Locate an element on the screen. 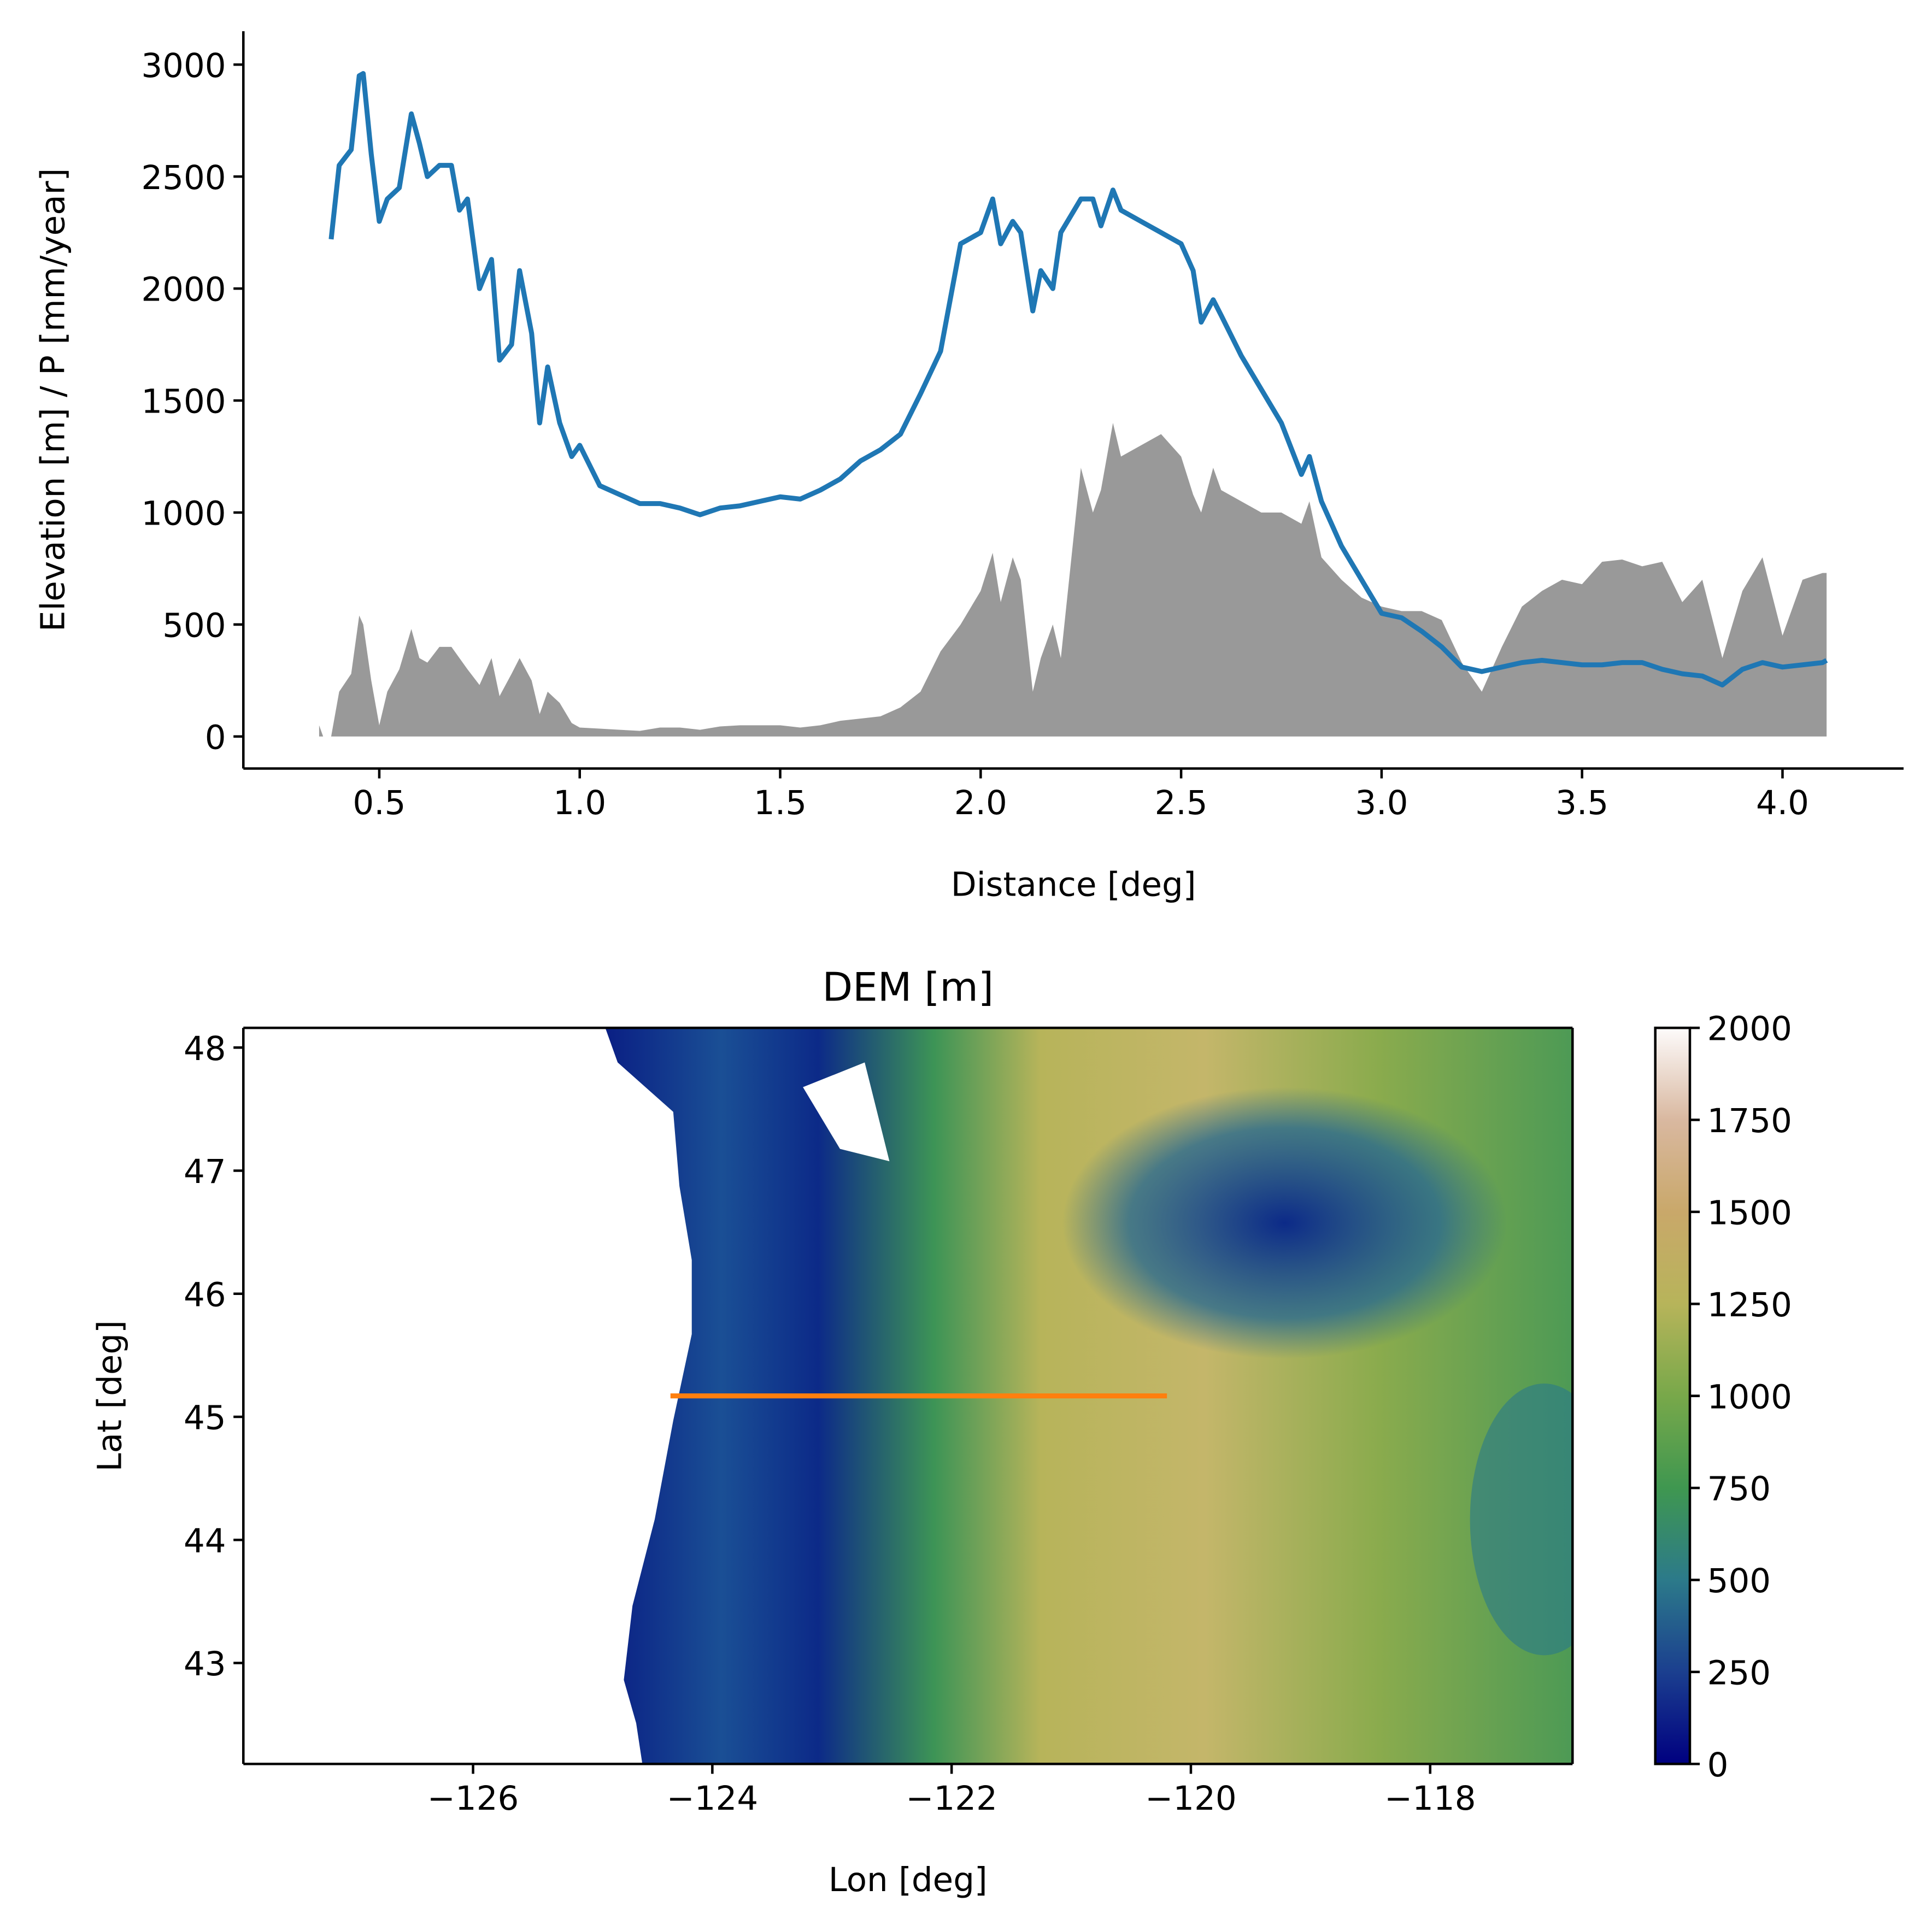 Image resolution: width=1932 pixels, height=1931 pixels. x-tick-label: −122 is located at coordinates (952, 1798).